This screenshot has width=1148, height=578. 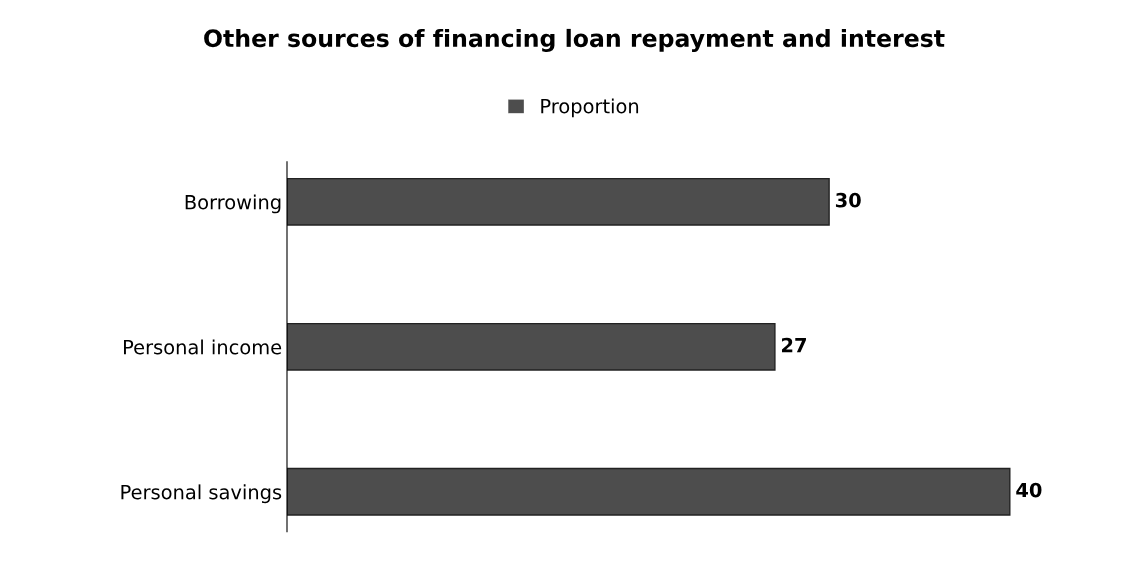 I want to click on data-label: 40, so click(x=1029, y=490).